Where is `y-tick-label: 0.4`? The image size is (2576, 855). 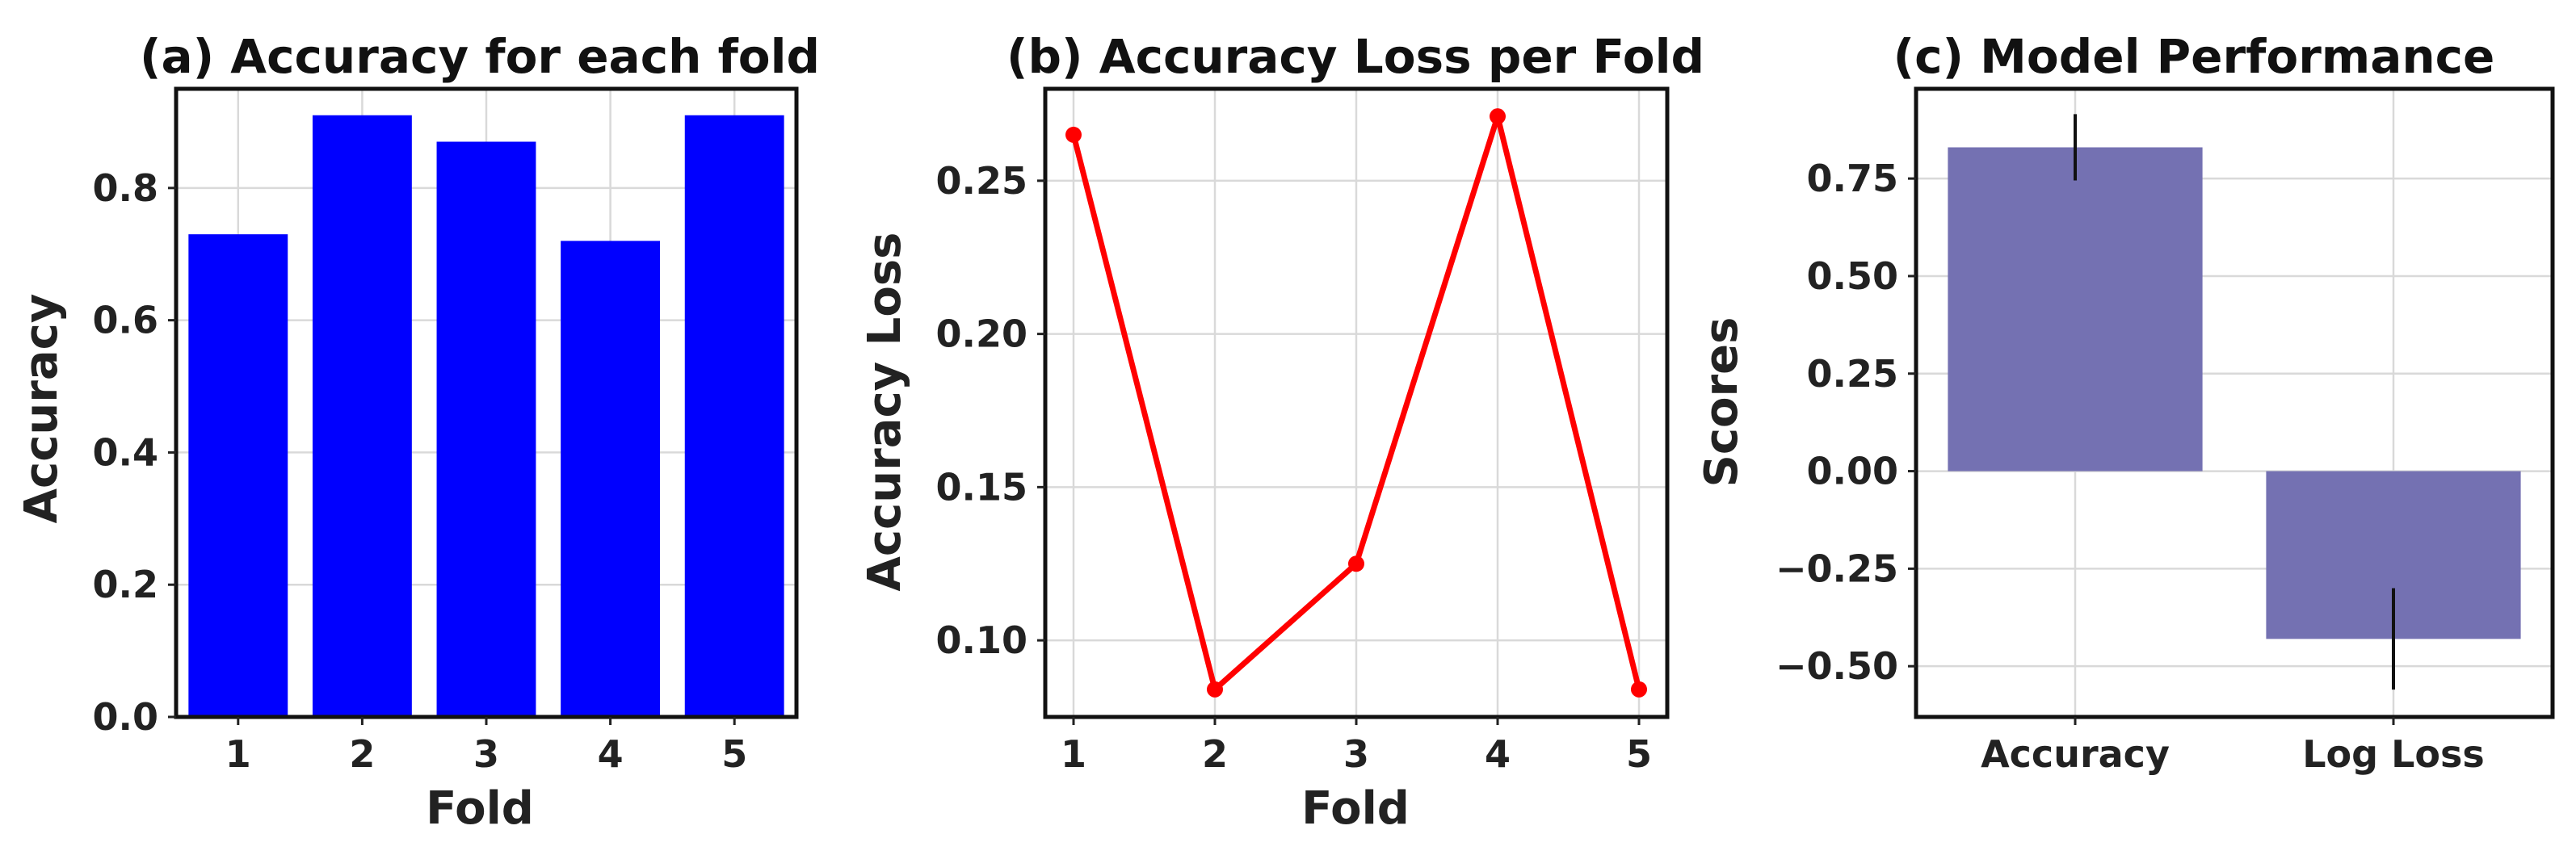
y-tick-label: 0.4 is located at coordinates (126, 452).